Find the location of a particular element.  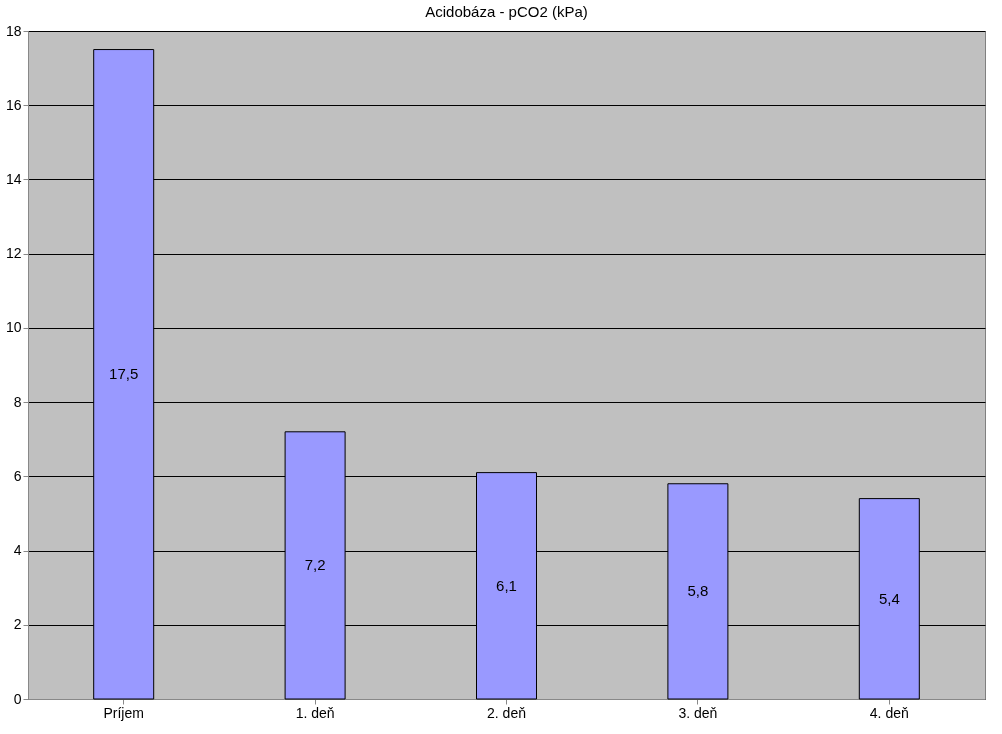

y-tick-label: 0 is located at coordinates (17, 698).